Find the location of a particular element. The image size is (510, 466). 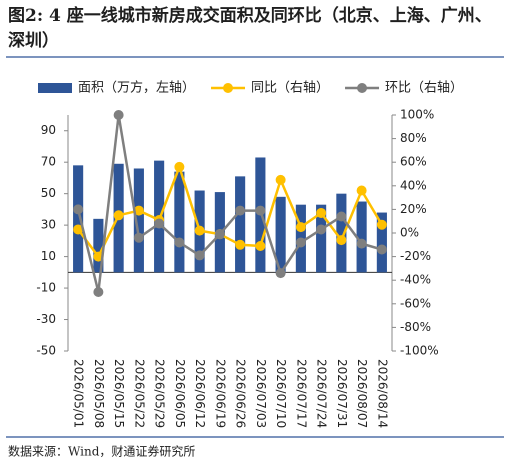

y-tick-label: 70 is located at coordinates (48, 162).